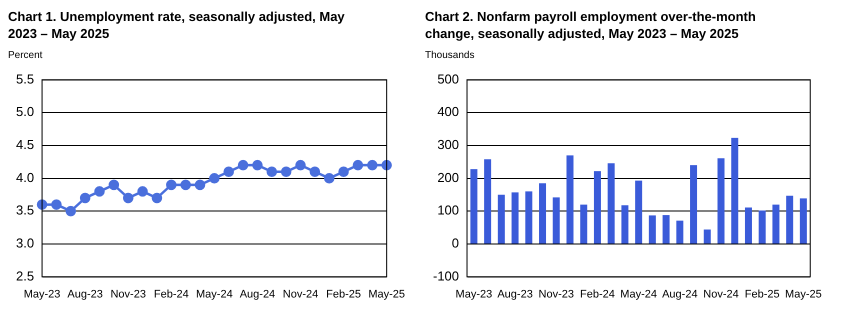  I want to click on y-tick-label: 400, so click(448, 112).